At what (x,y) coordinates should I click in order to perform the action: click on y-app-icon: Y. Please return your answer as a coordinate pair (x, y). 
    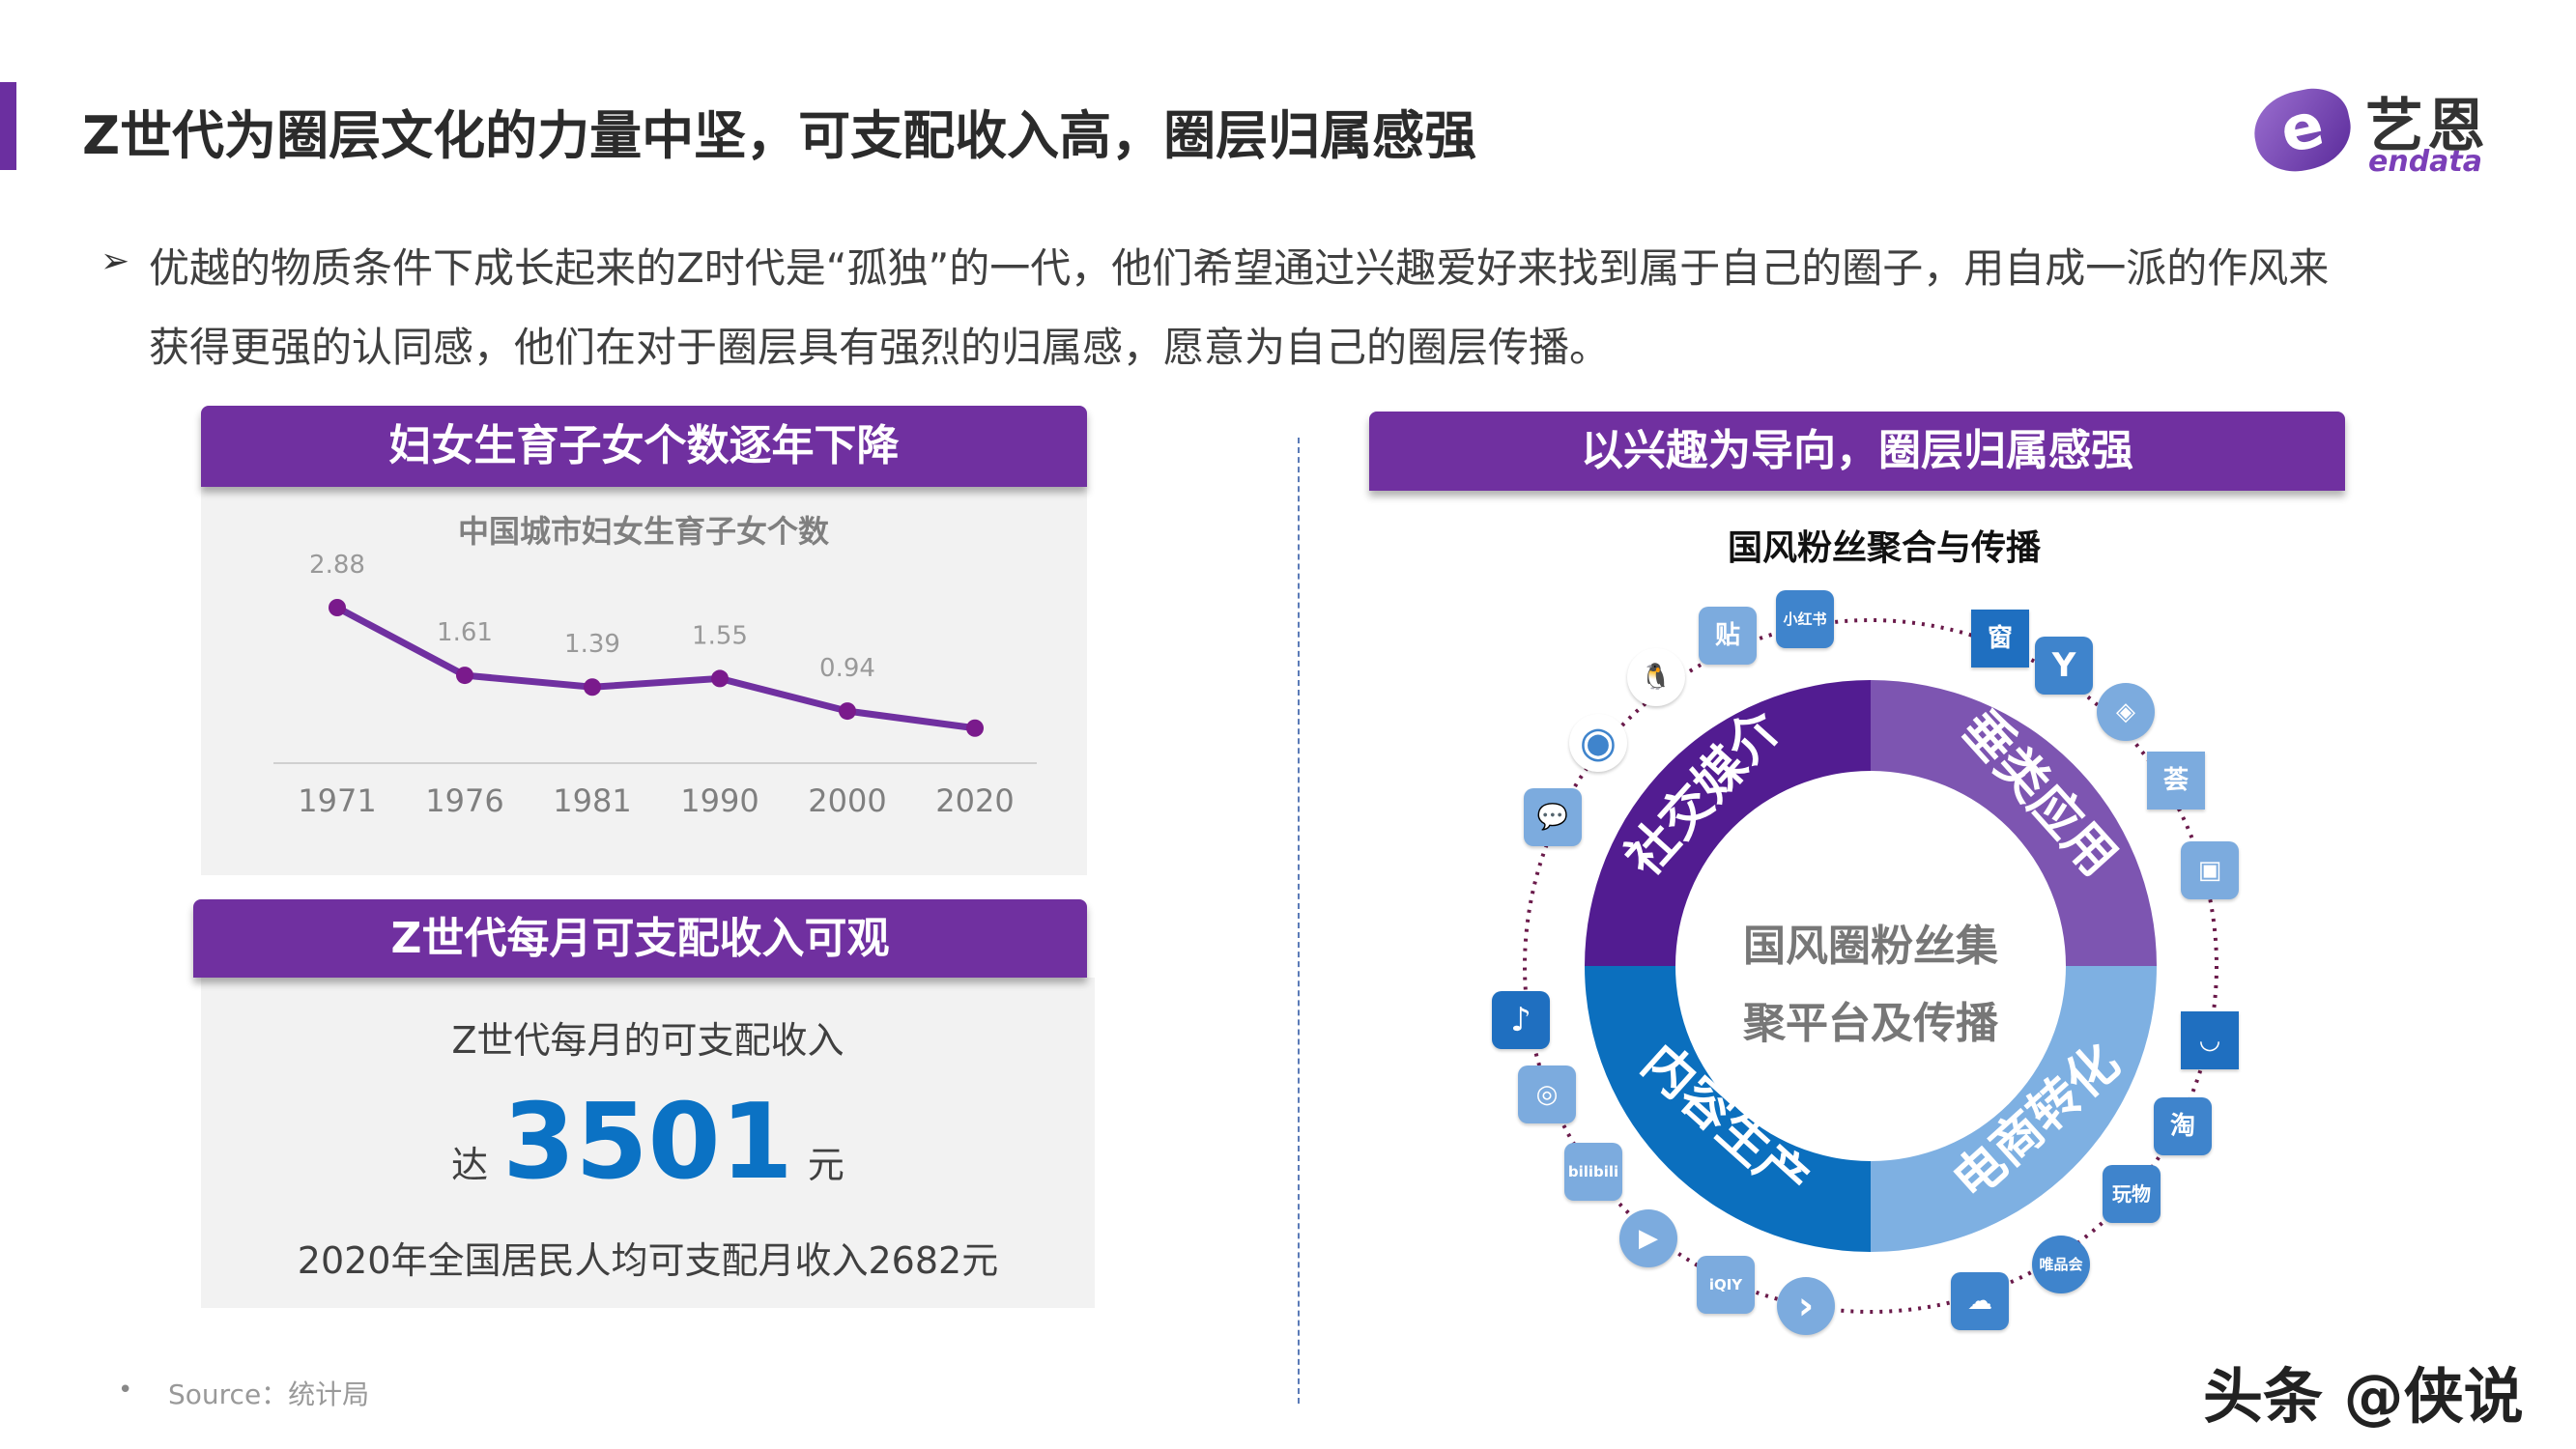
    Looking at the image, I should click on (2064, 666).